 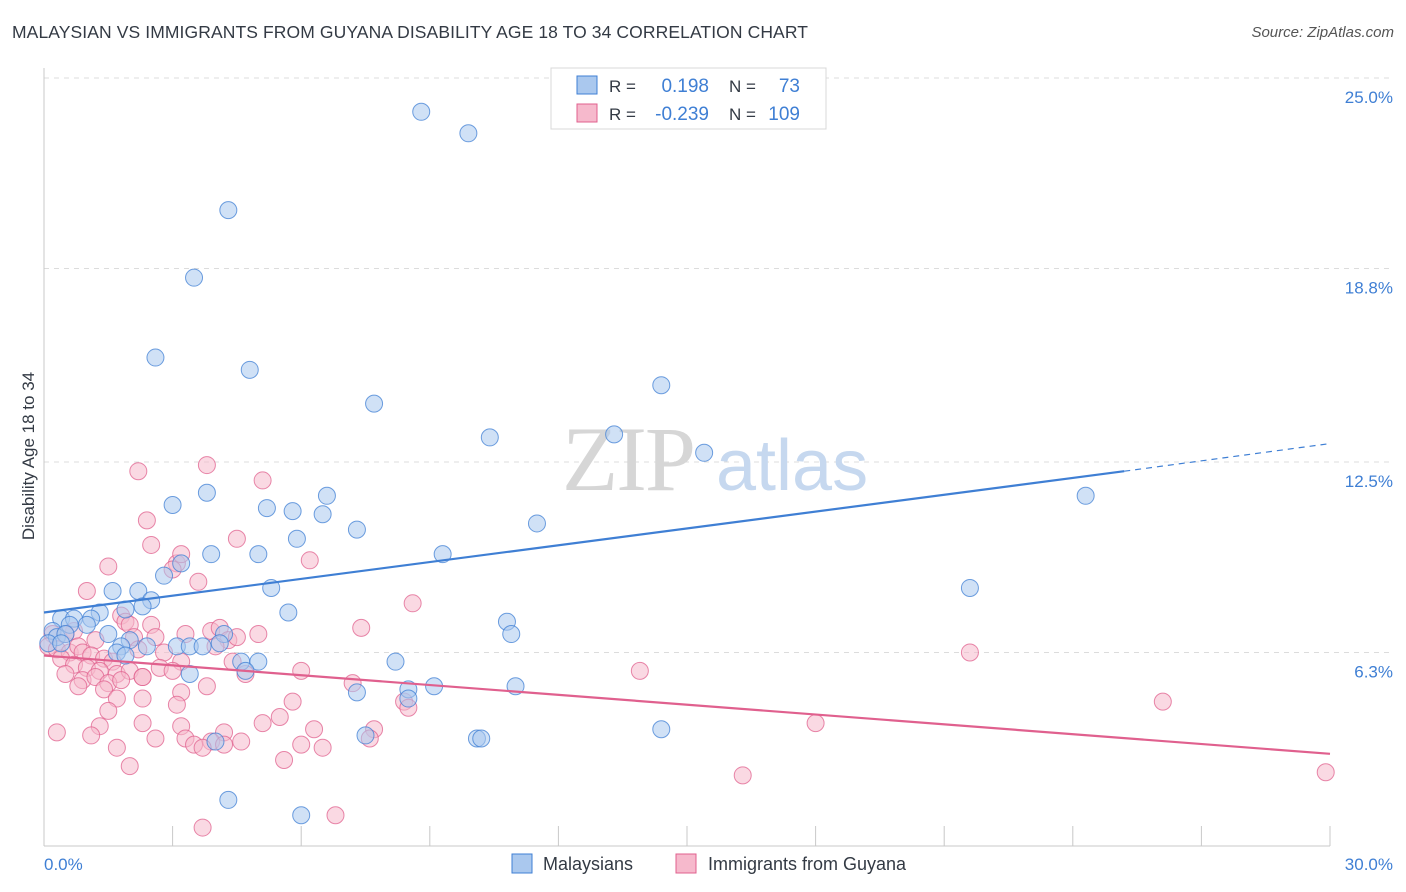 What do you see at coordinates (1369, 97) in the screenshot?
I see `y-tick-label-3: 25.0%` at bounding box center [1369, 97].